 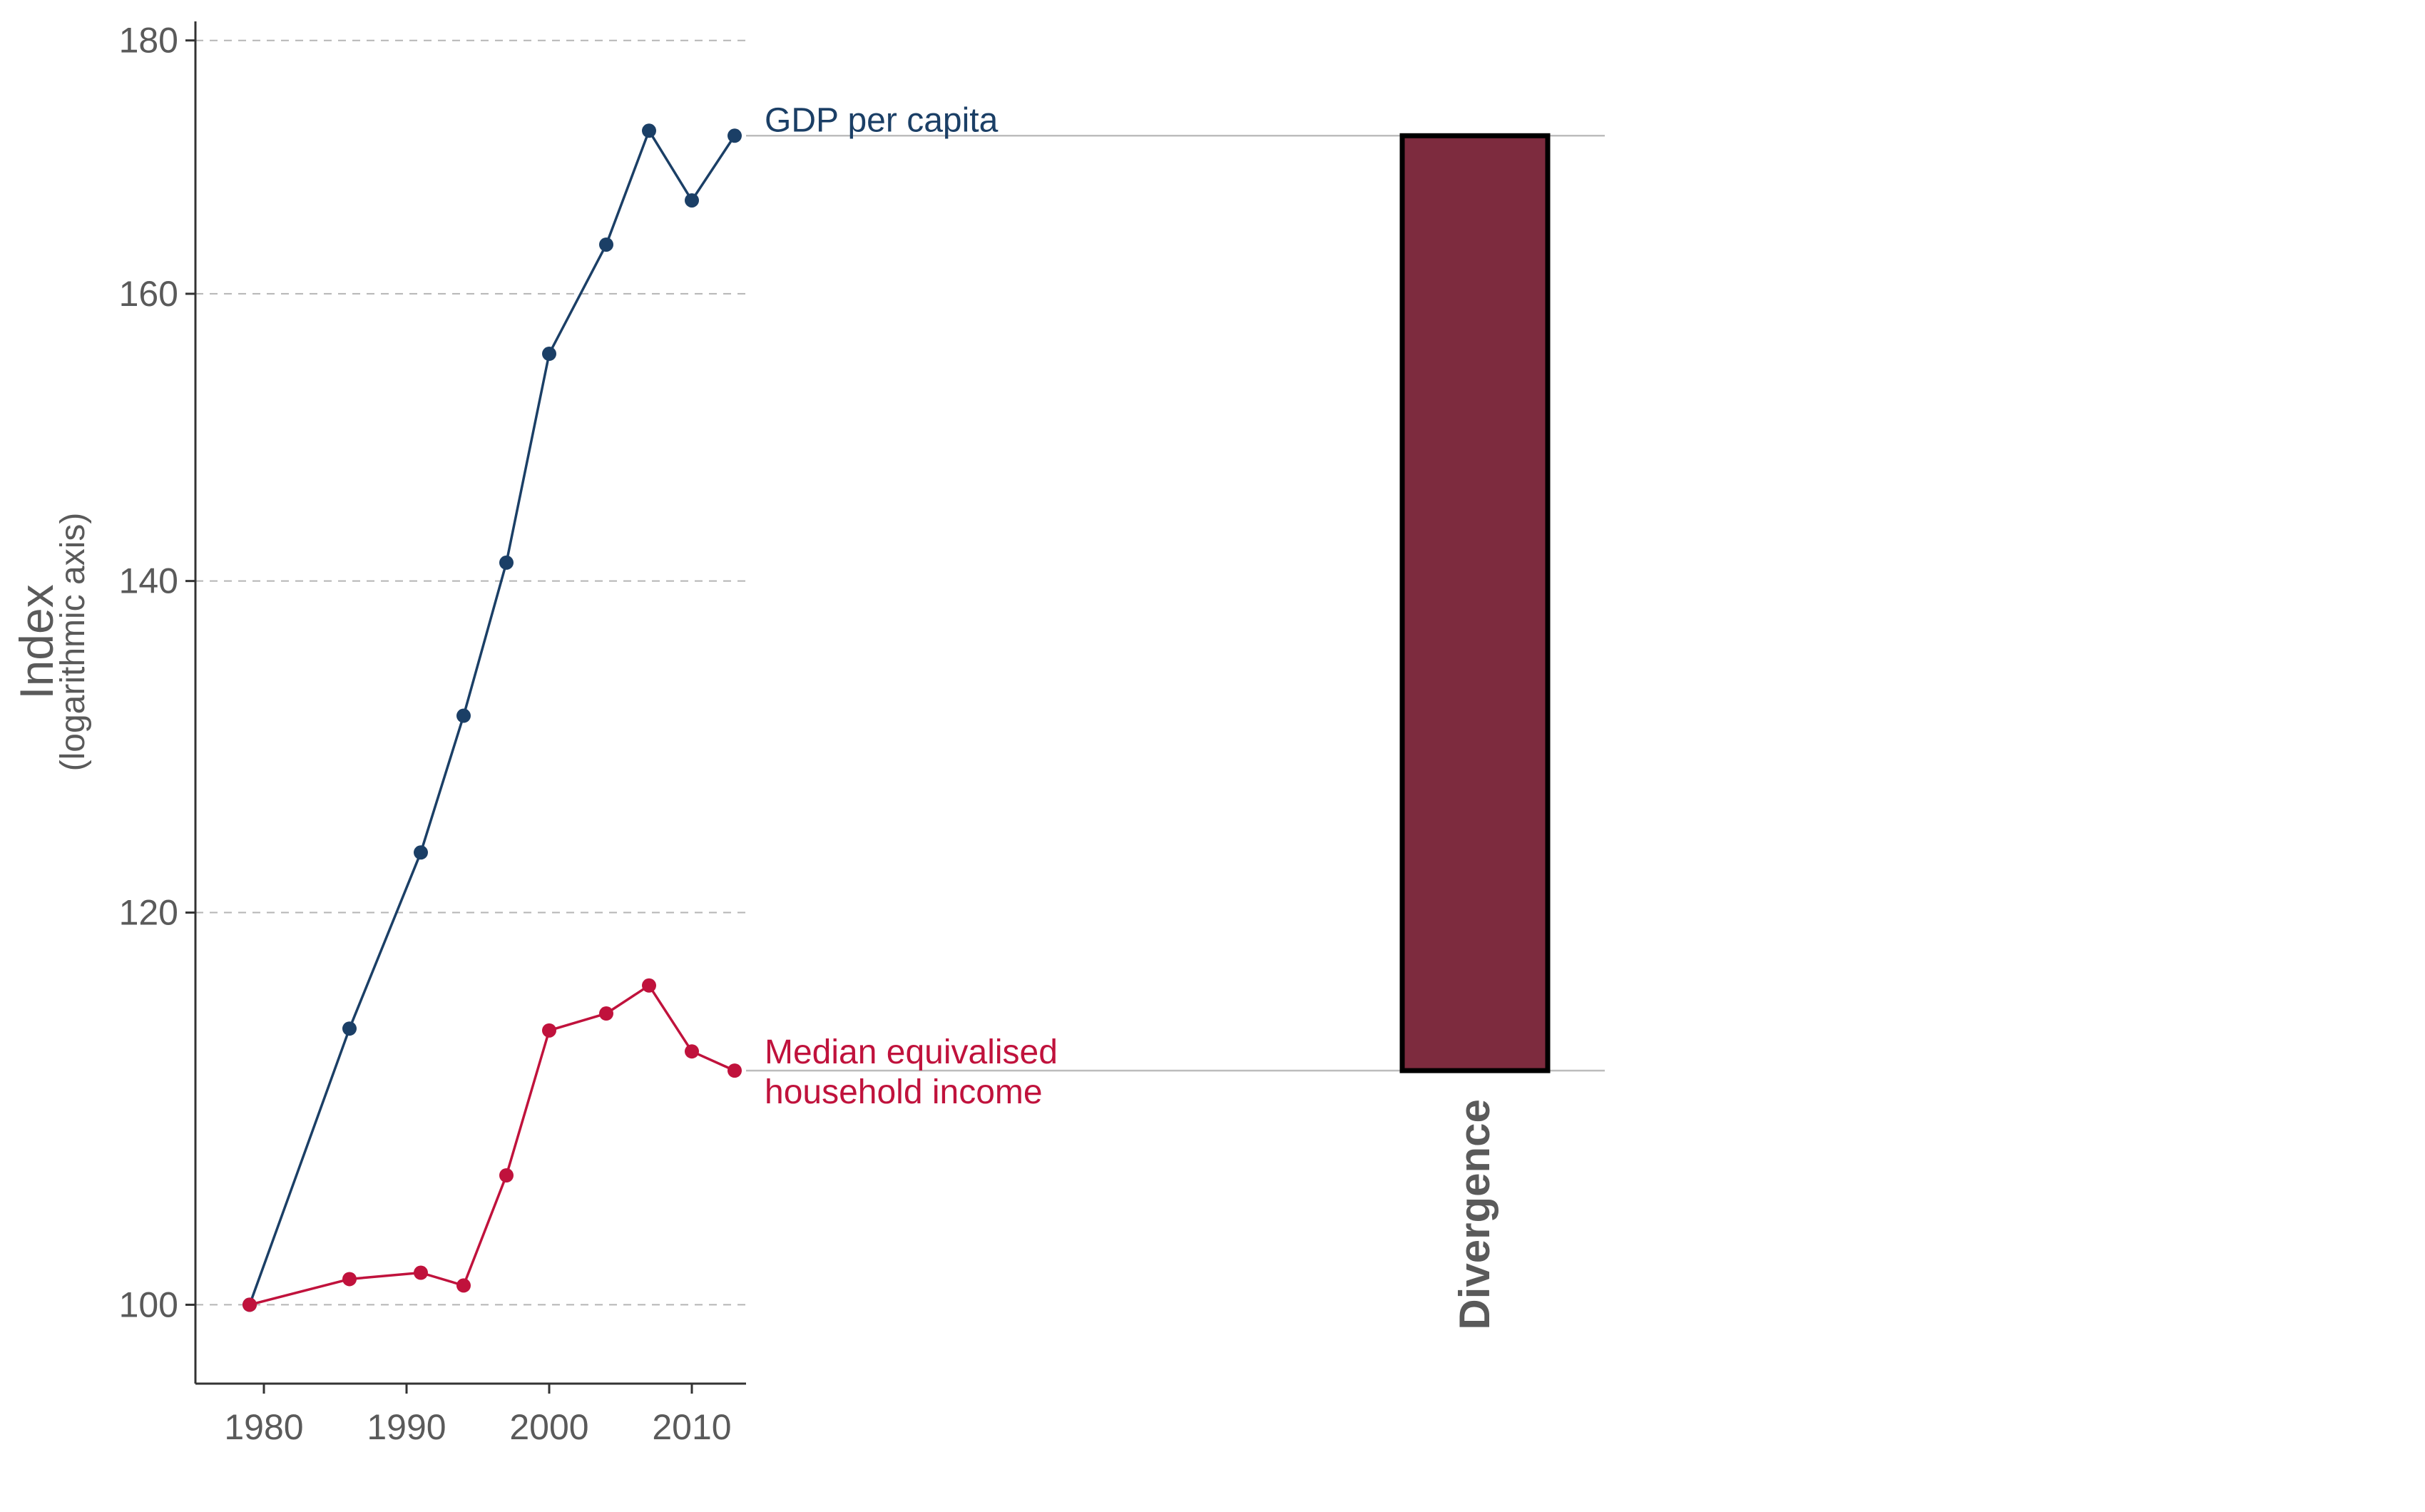 I want to click on series-1-point-2007, so click(x=649, y=985).